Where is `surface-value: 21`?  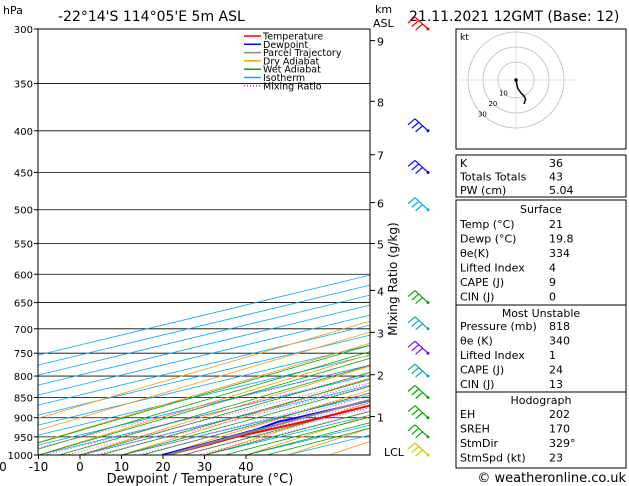
surface-value: 21 is located at coordinates (556, 224).